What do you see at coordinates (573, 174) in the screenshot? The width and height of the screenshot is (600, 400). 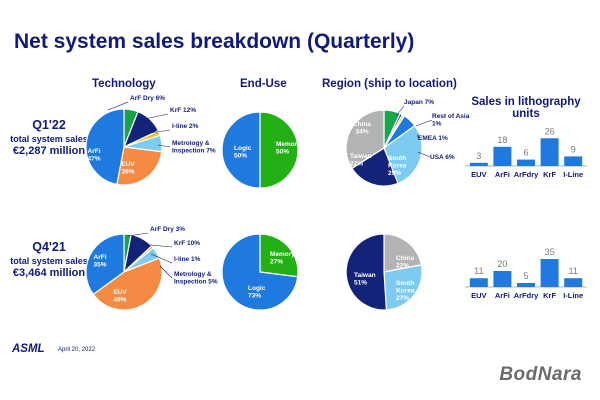 I see `tick-label-i-line-sales-in-lithography-units-q1-22: I-Line` at bounding box center [573, 174].